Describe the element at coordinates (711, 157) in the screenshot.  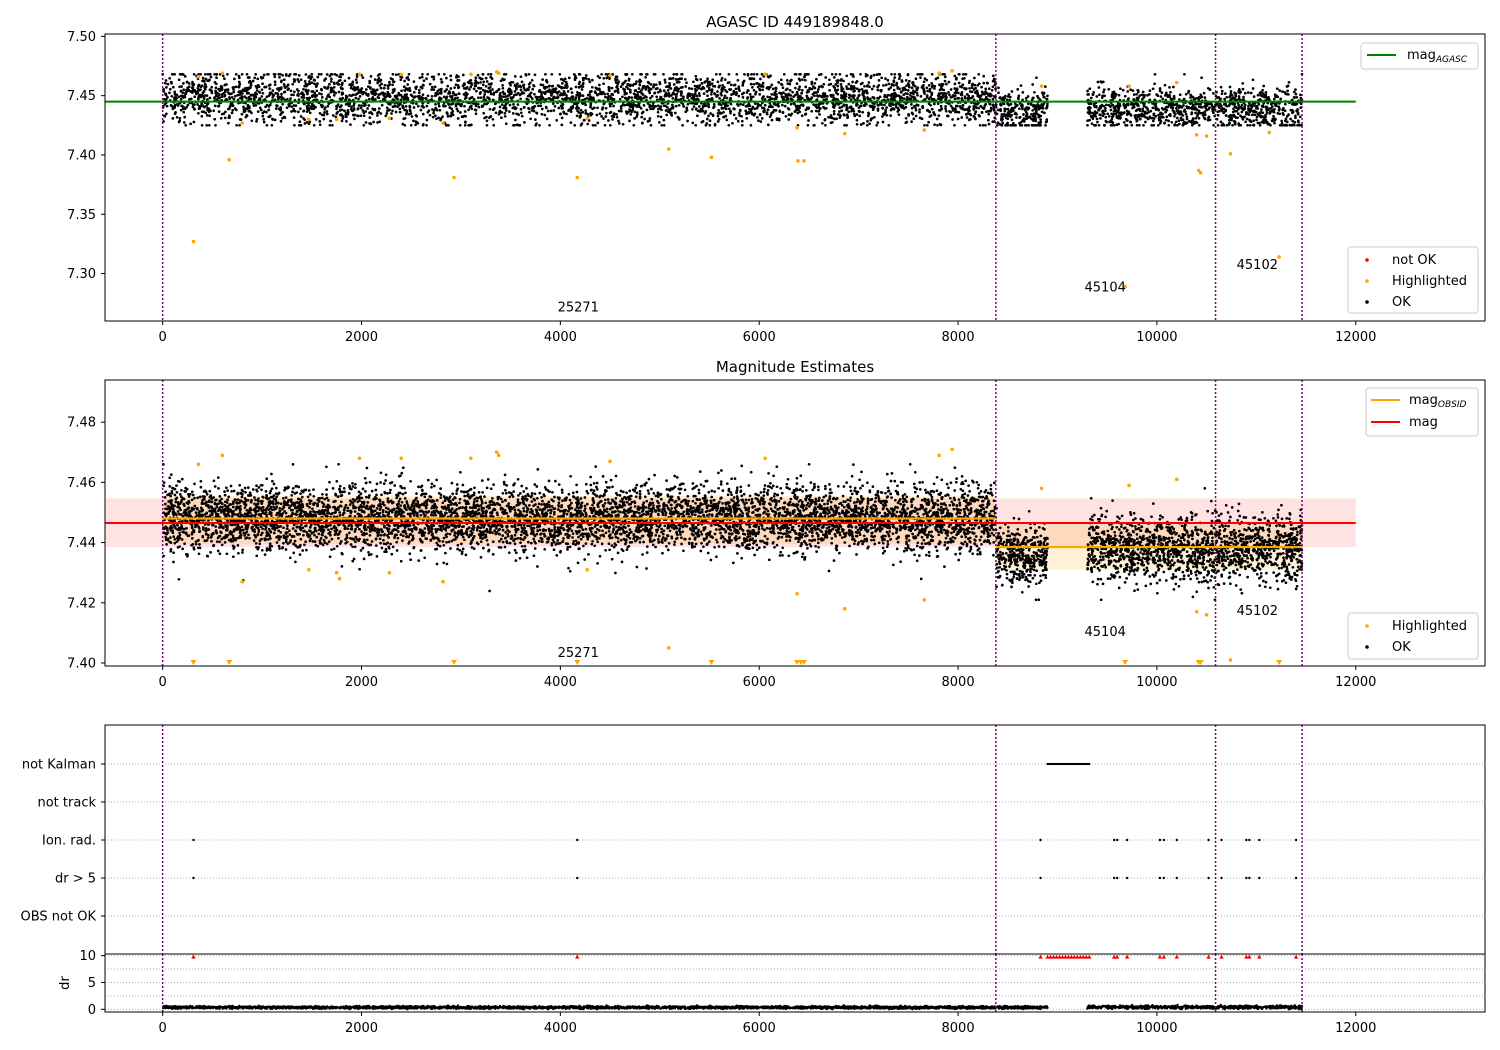
I see `highlighted-point` at that location.